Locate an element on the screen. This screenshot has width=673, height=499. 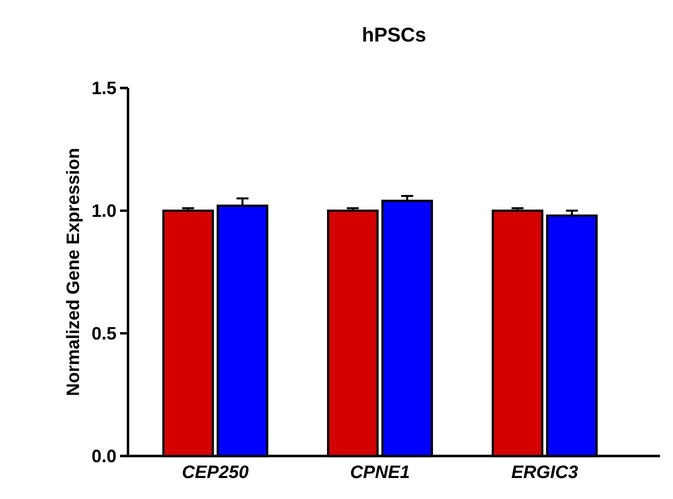
y-axis-title: Normalized Gene Expression is located at coordinates (74, 272).